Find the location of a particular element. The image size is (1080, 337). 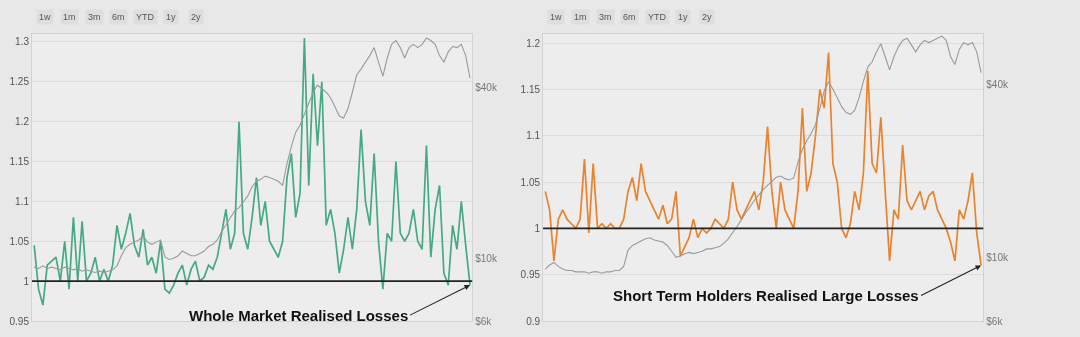

y-tick-label: 1.3 is located at coordinates (22, 42).